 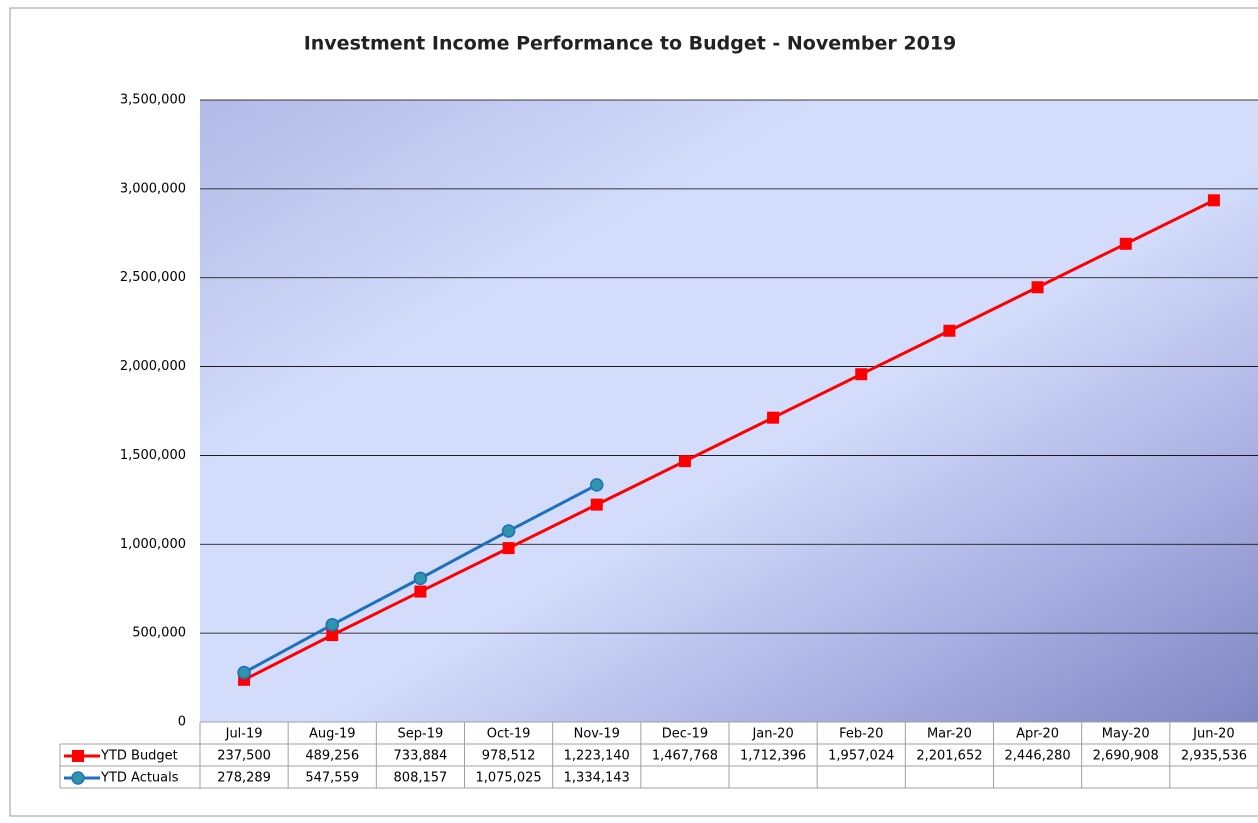 I want to click on x-tick-label: Mar-20, so click(x=949, y=734).